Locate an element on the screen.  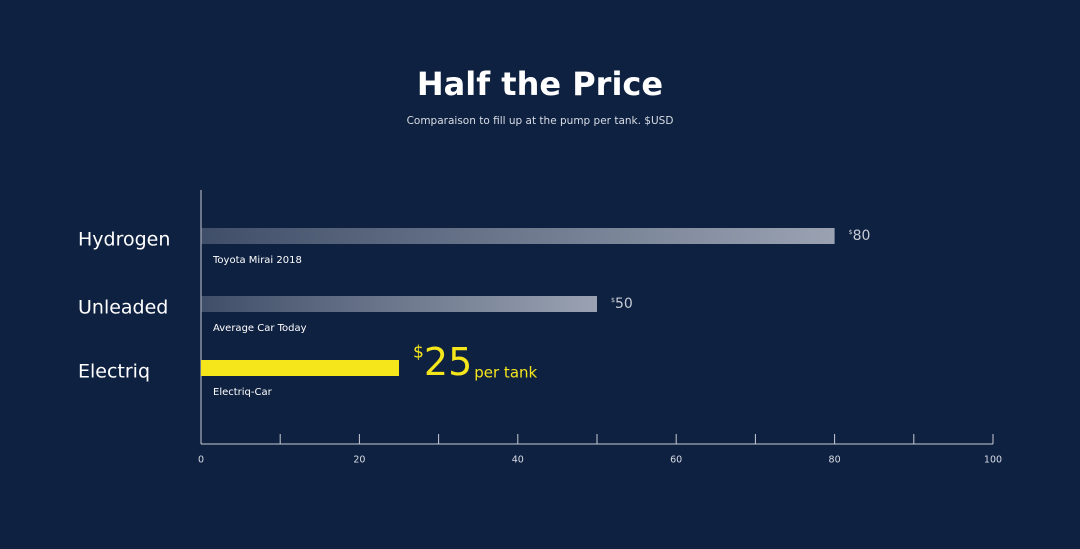
bar-sublabel: Electriq-Car is located at coordinates (243, 392).